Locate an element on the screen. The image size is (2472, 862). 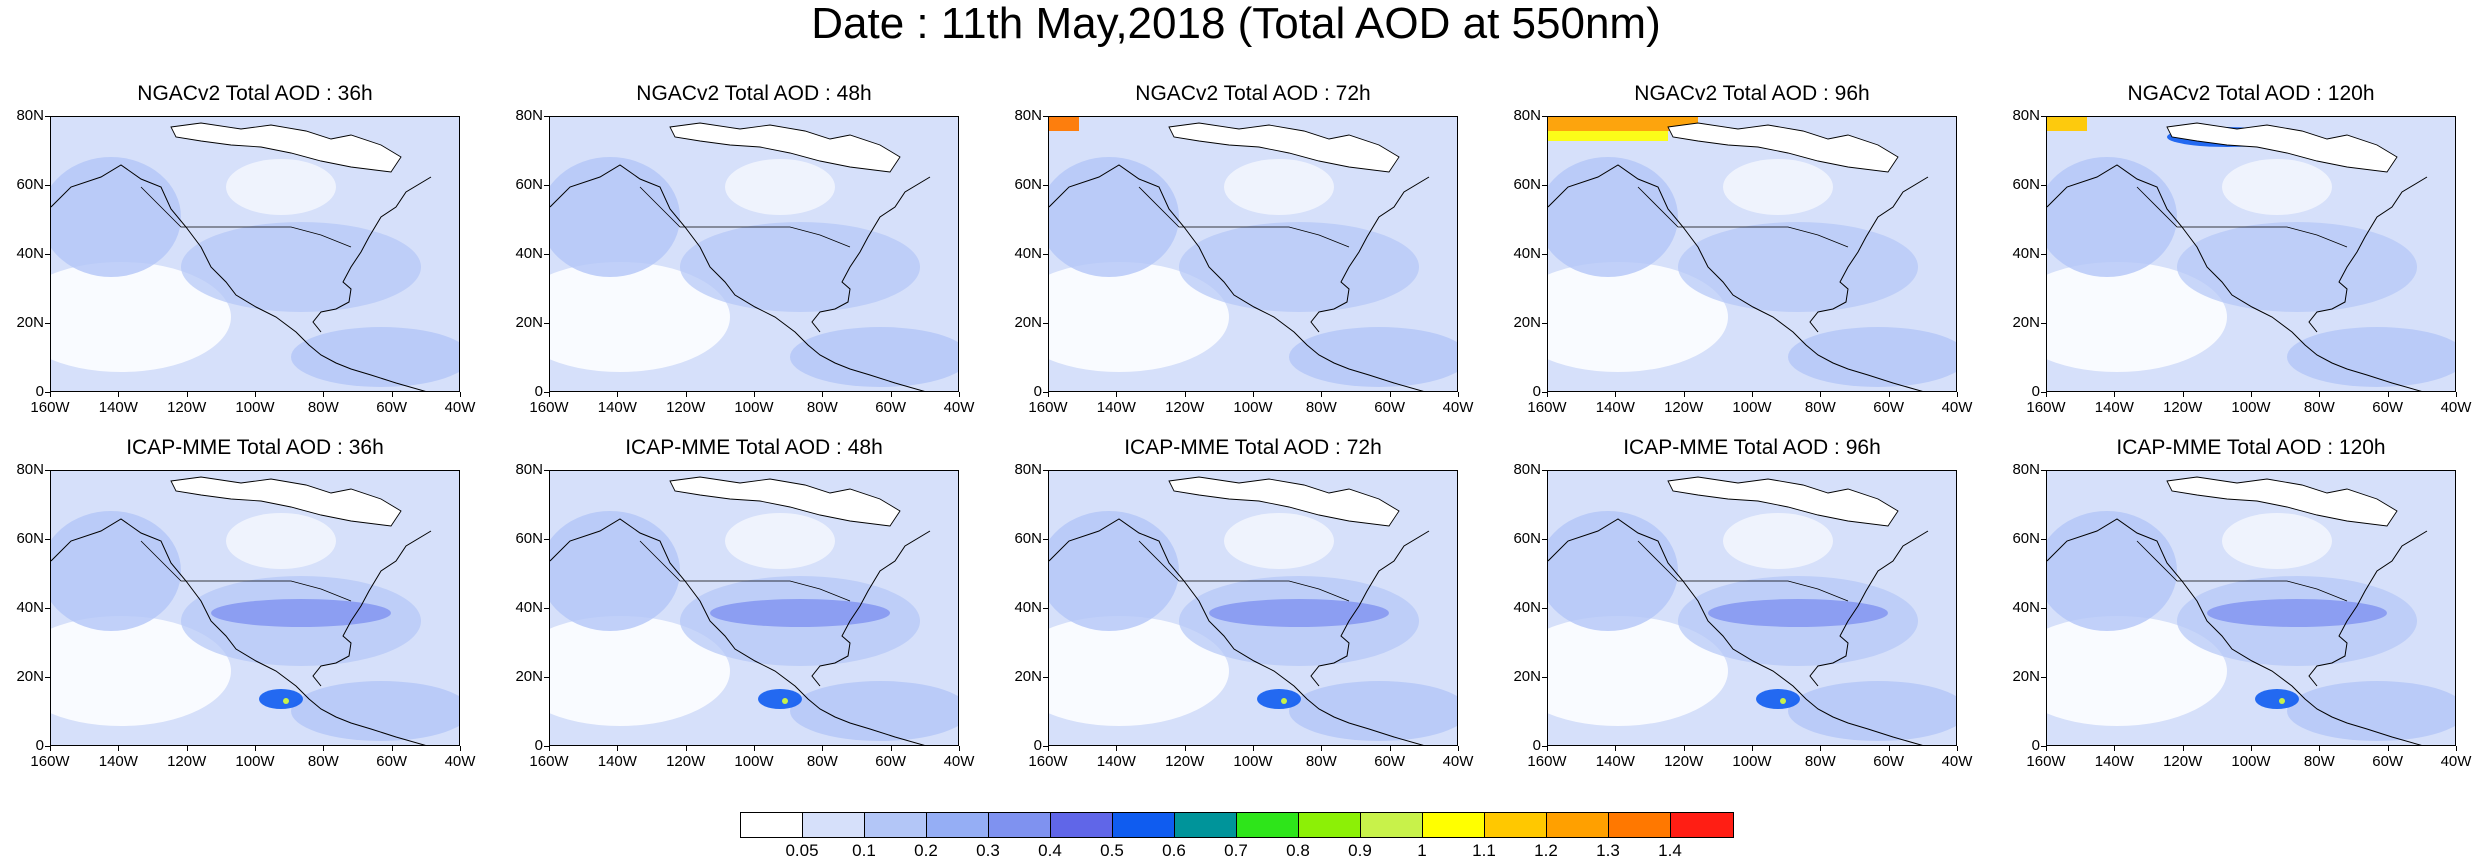
panel-title: ICAP-MME Total AOD : 120h is located at coordinates (2251, 447).